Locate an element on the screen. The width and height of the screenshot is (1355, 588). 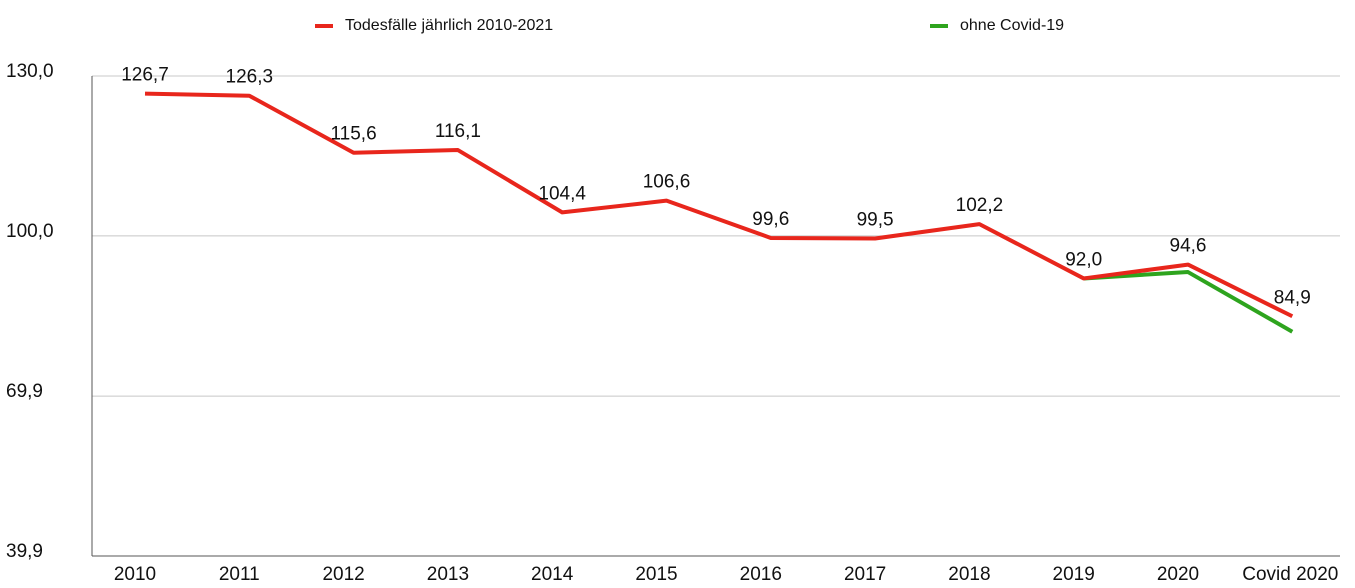
data-label: 99,5 is located at coordinates (875, 220).